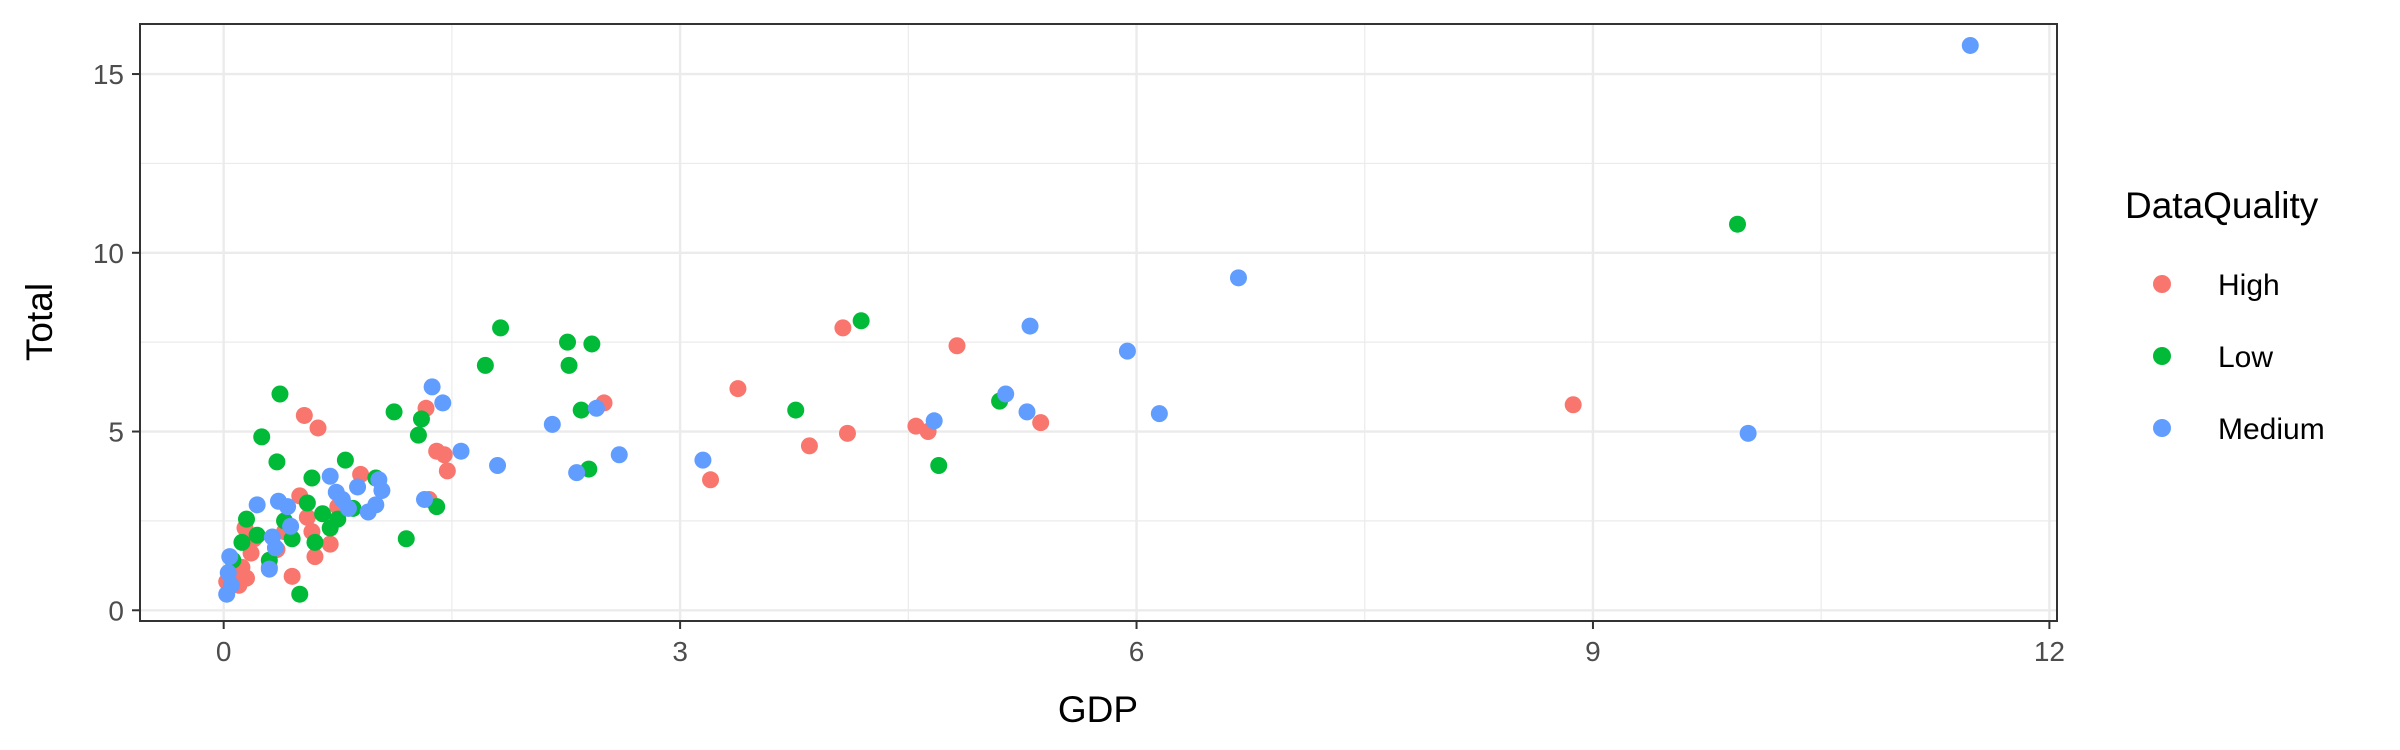 The image size is (2400, 750). I want to click on x-axis-title: GDP, so click(1098, 709).